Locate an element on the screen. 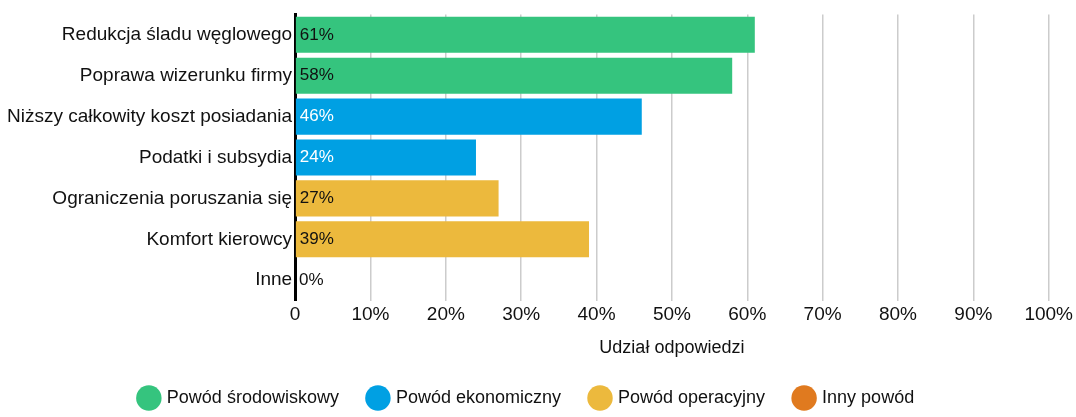  text: 24% is located at coordinates (316, 157).